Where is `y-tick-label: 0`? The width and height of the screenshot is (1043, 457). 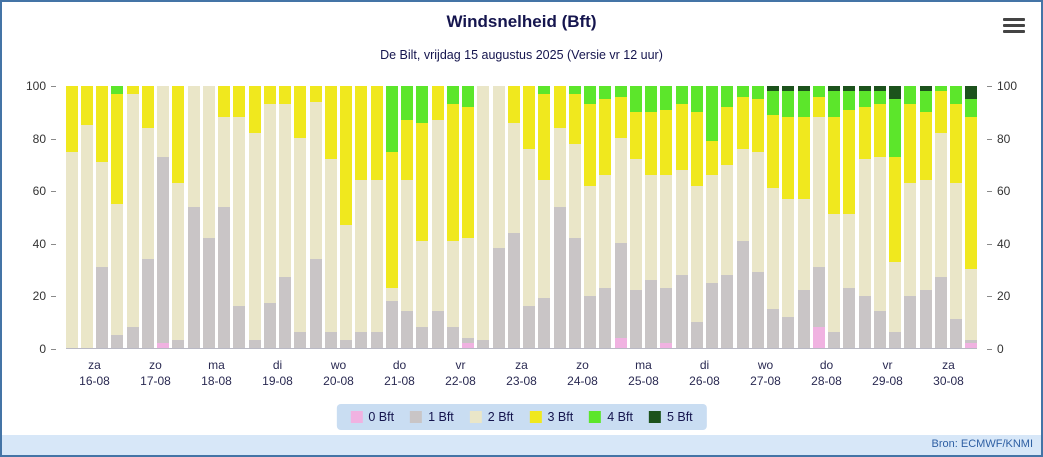
y-tick-label: 0 is located at coordinates (42, 349).